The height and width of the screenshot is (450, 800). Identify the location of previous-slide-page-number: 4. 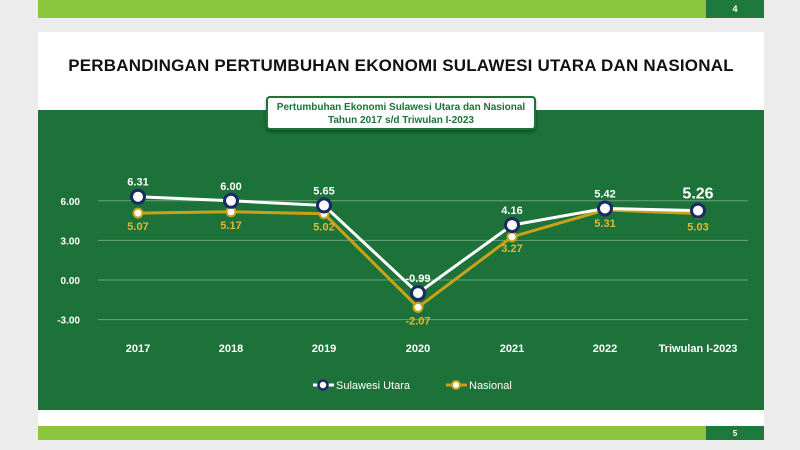
(735, 9).